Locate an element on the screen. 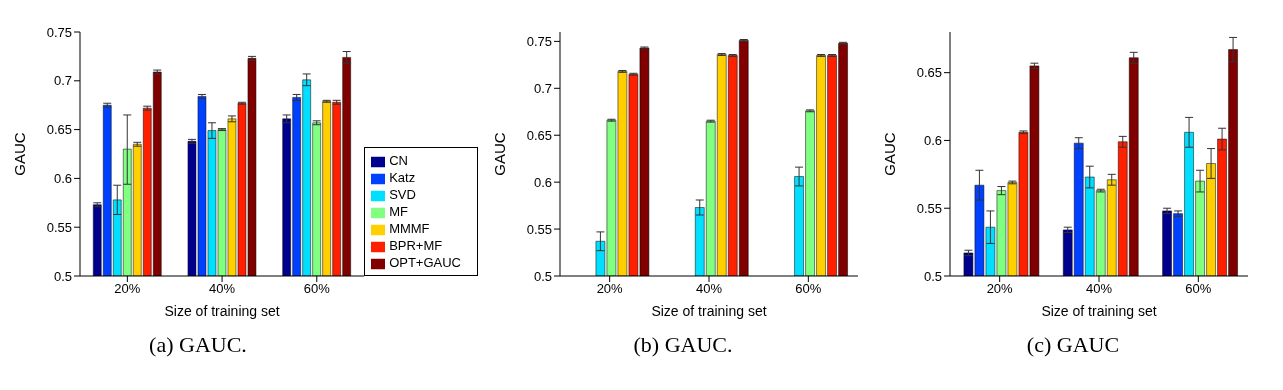 The height and width of the screenshot is (390, 1283). legend-label: Katz is located at coordinates (402, 177).